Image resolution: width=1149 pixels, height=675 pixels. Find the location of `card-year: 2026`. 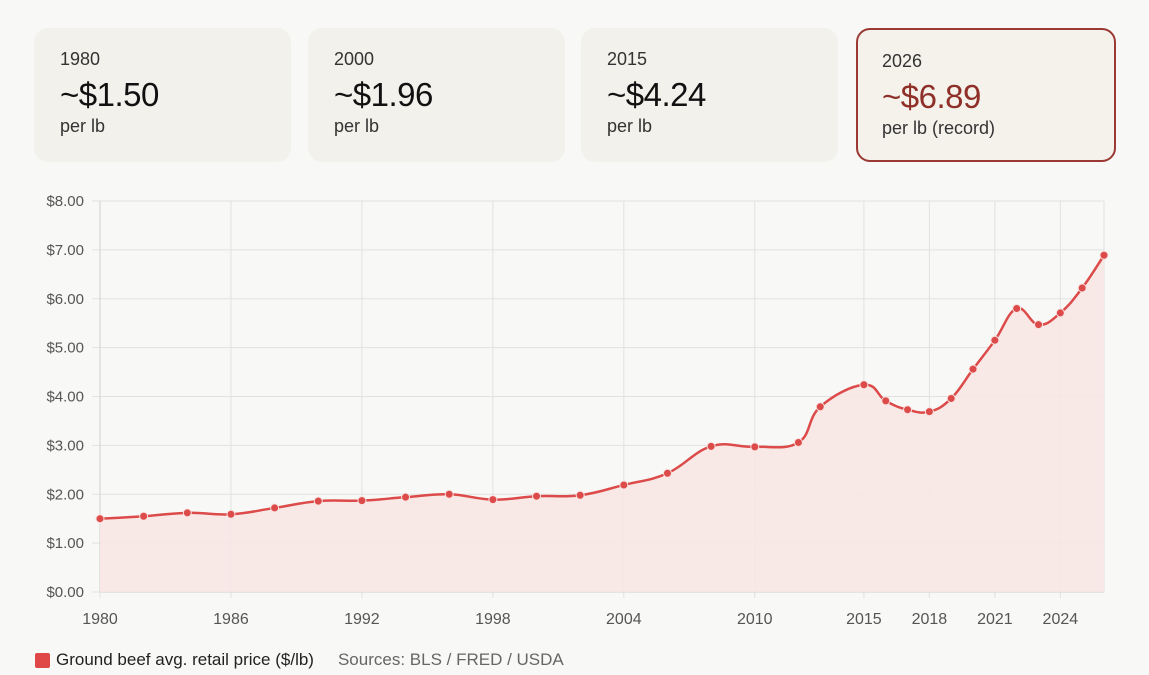

card-year: 2026 is located at coordinates (902, 61).